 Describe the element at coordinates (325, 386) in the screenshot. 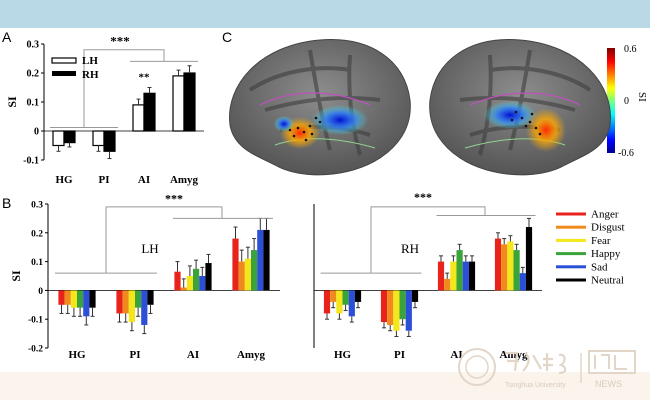

I see `bottom-banner` at that location.